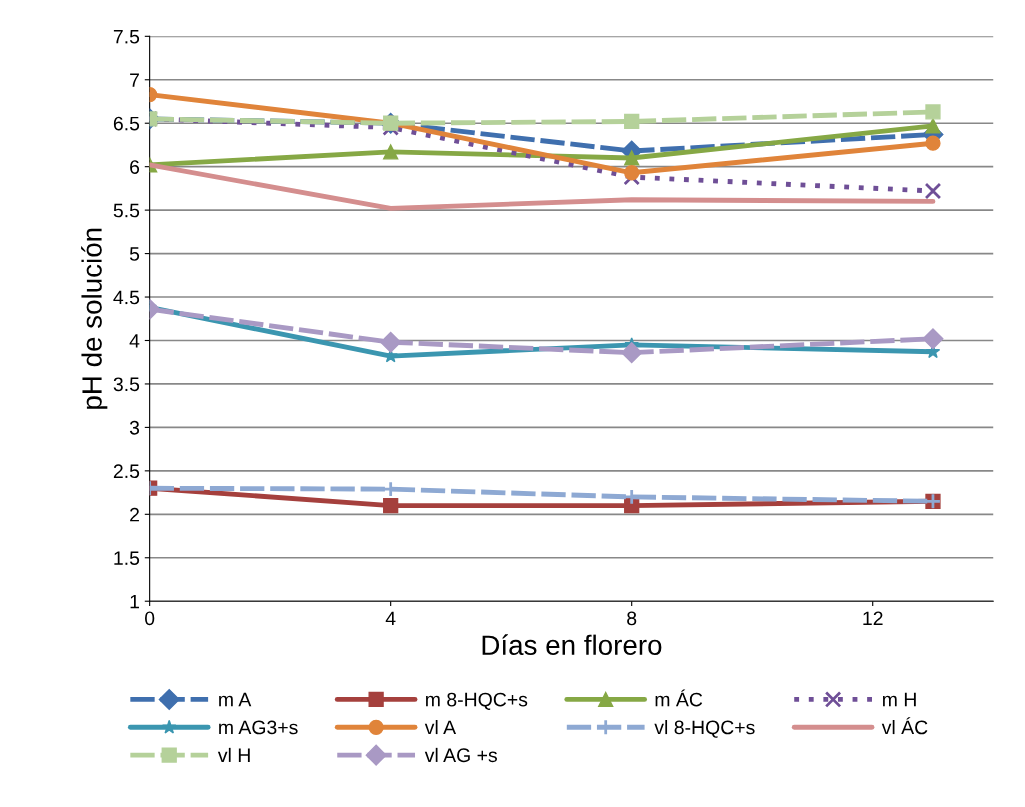 This screenshot has height=807, width=1025. What do you see at coordinates (632, 618) in the screenshot?
I see `x-tick-label: 8` at bounding box center [632, 618].